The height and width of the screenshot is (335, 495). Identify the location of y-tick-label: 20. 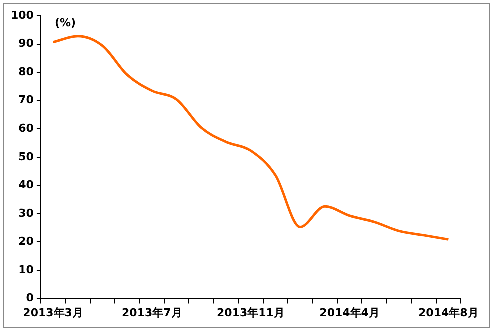
(26, 241).